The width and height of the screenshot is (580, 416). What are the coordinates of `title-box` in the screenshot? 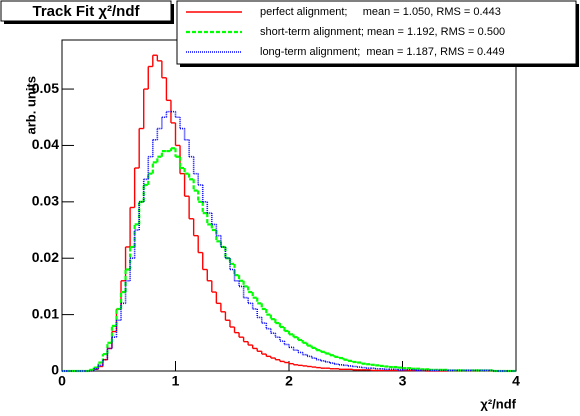 It's located at (86, 11).